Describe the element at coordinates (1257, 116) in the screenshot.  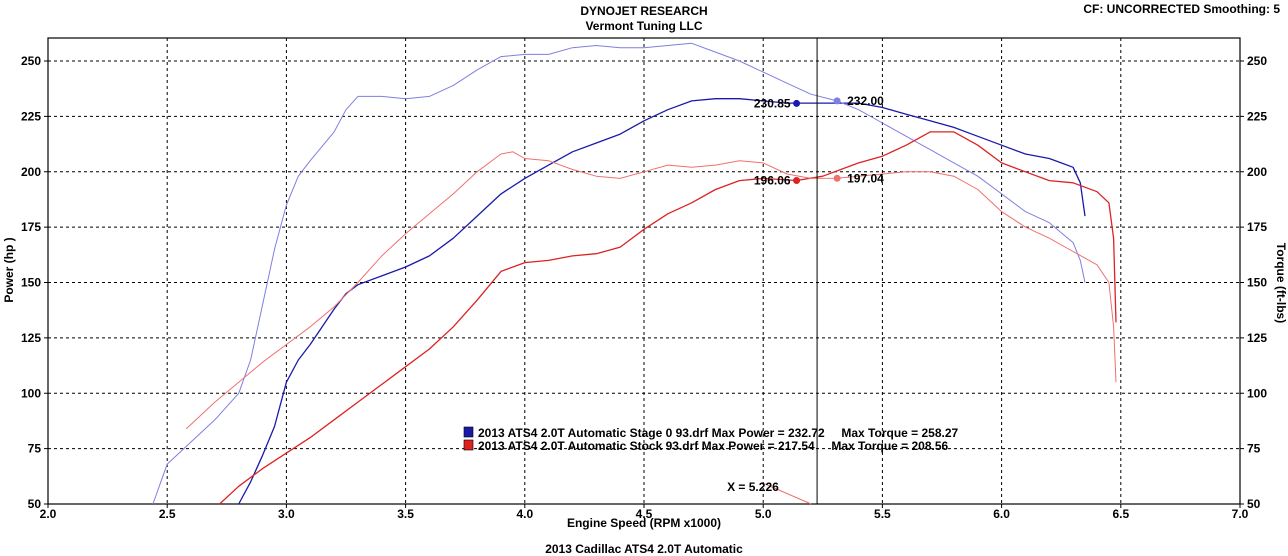
I see `right-tick-label: 225` at that location.